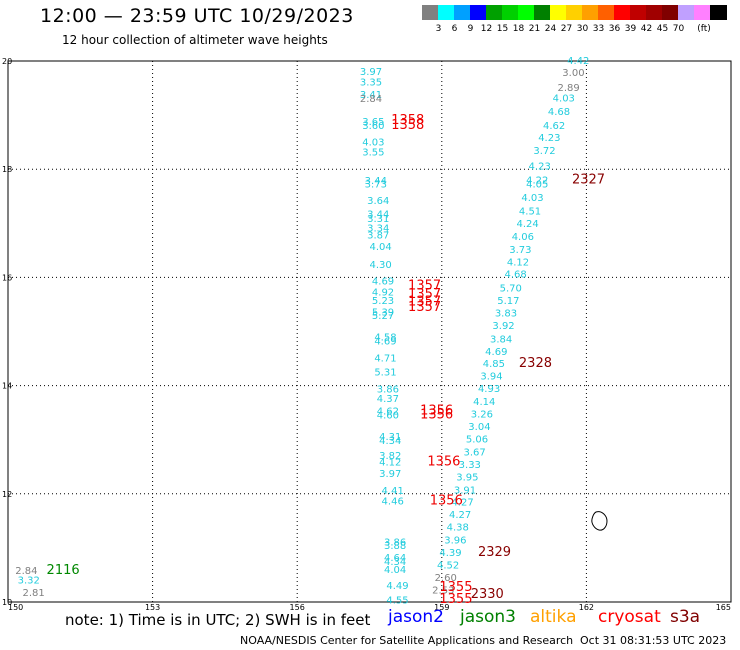  What do you see at coordinates (479, 427) in the screenshot?
I see `wave-height-value: 3.04` at bounding box center [479, 427].